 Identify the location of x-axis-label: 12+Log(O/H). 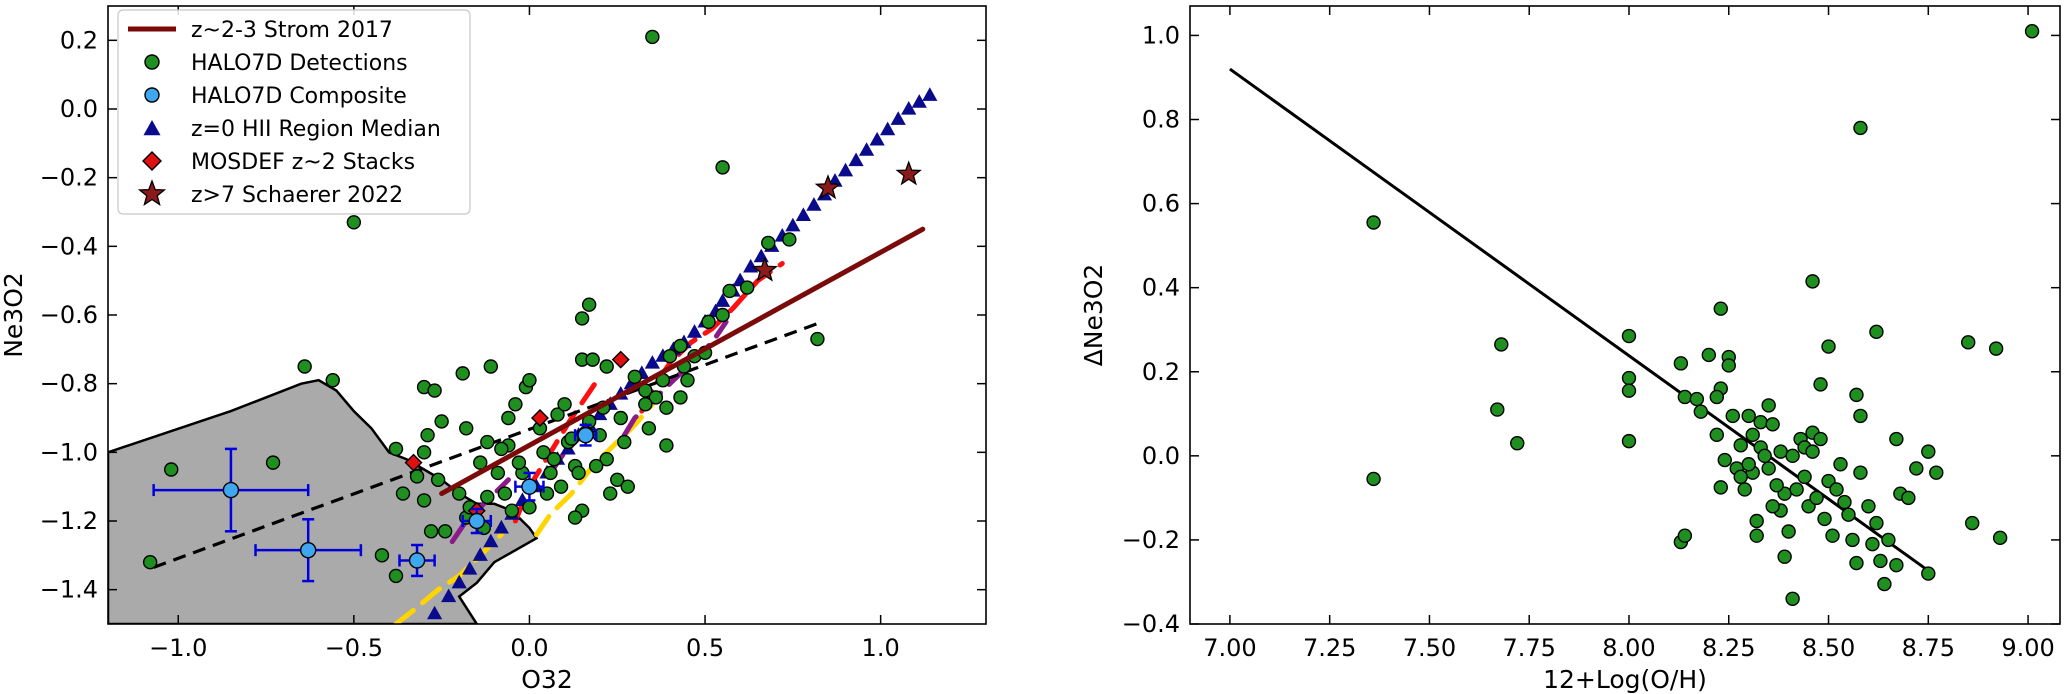
(1625, 679).